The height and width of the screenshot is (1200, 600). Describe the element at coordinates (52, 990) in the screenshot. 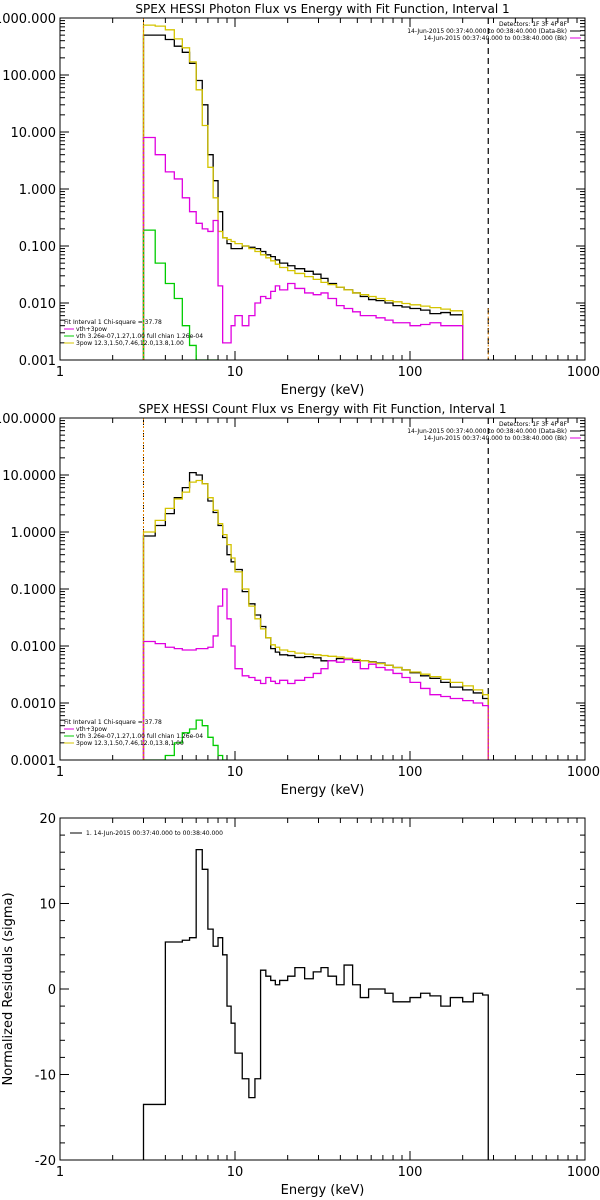

I see `y-tick-label: 0` at that location.